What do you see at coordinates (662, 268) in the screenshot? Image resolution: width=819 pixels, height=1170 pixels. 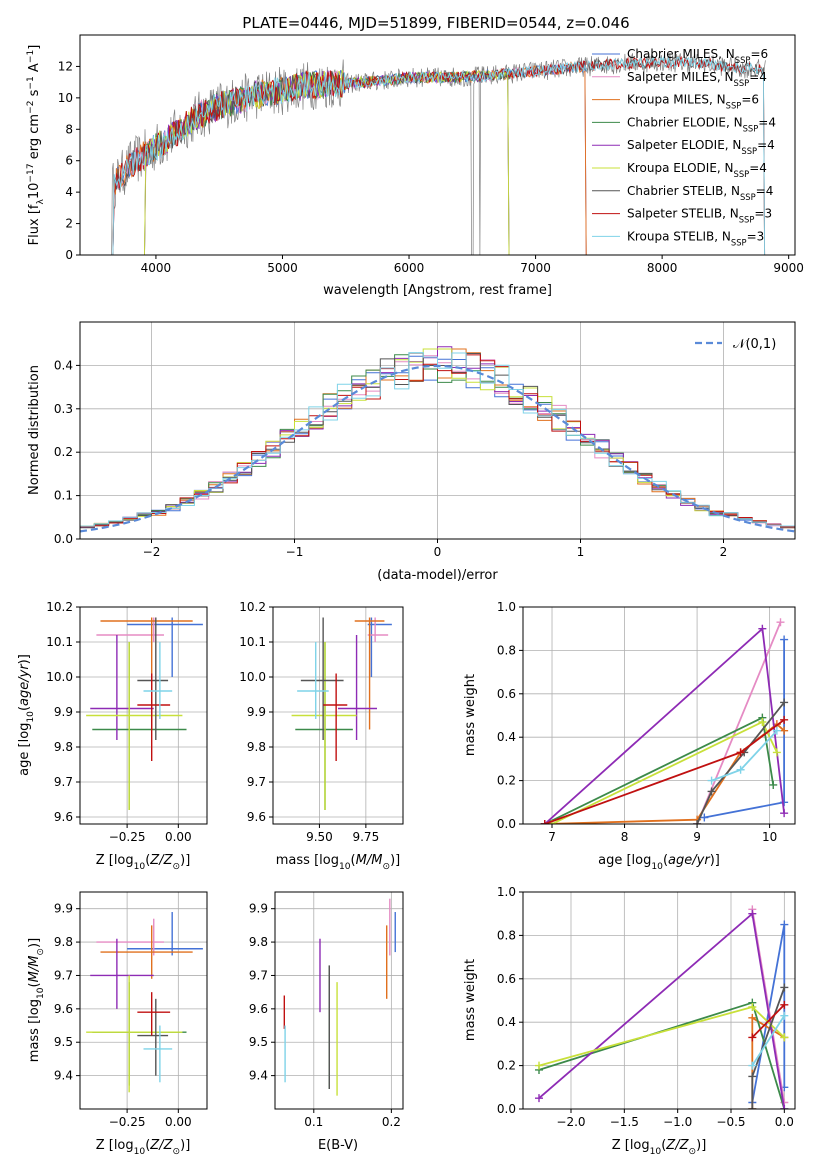 I see `x-tick-label: 8000` at bounding box center [662, 268].